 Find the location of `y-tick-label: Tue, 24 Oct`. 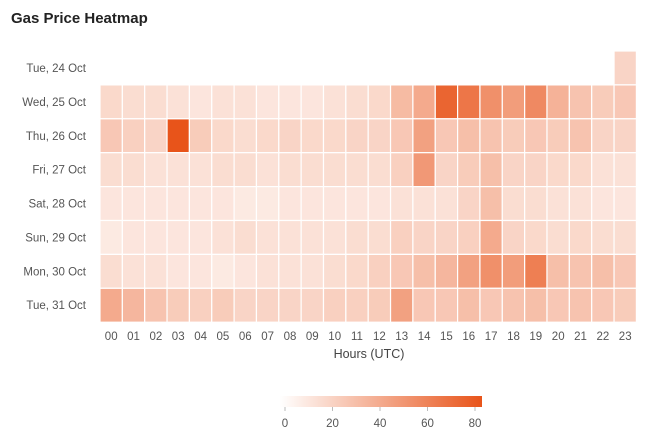

y-tick-label: Tue, 24 Oct is located at coordinates (56, 69).